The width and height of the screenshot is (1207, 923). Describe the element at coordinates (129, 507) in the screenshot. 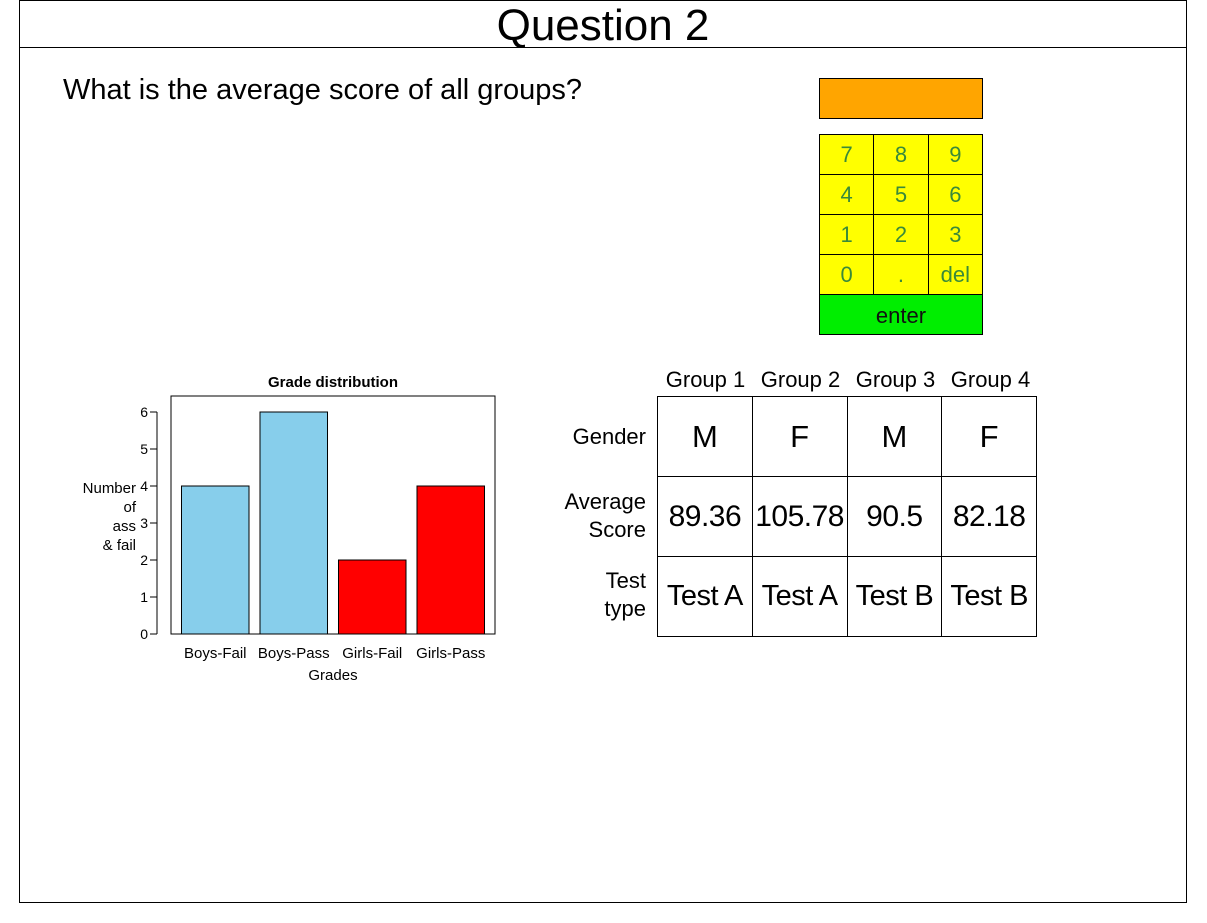

I see `y-axis-label: of` at that location.